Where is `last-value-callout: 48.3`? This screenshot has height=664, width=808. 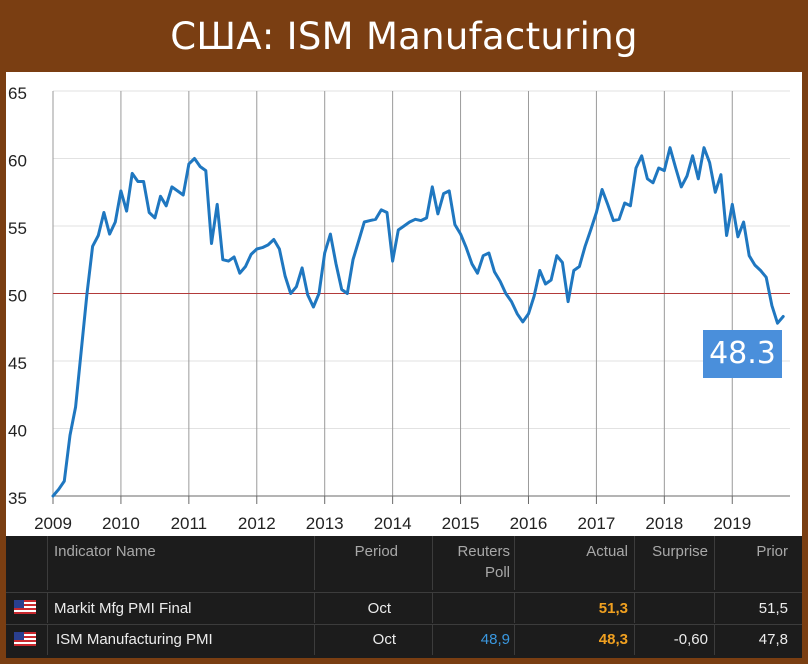 last-value-callout: 48.3 is located at coordinates (742, 354).